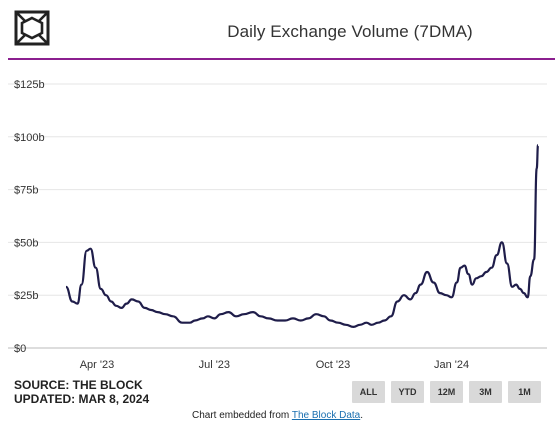 This screenshot has height=427, width=555. Describe the element at coordinates (451, 365) in the screenshot. I see `x-tick-label: Jan '24` at that location.